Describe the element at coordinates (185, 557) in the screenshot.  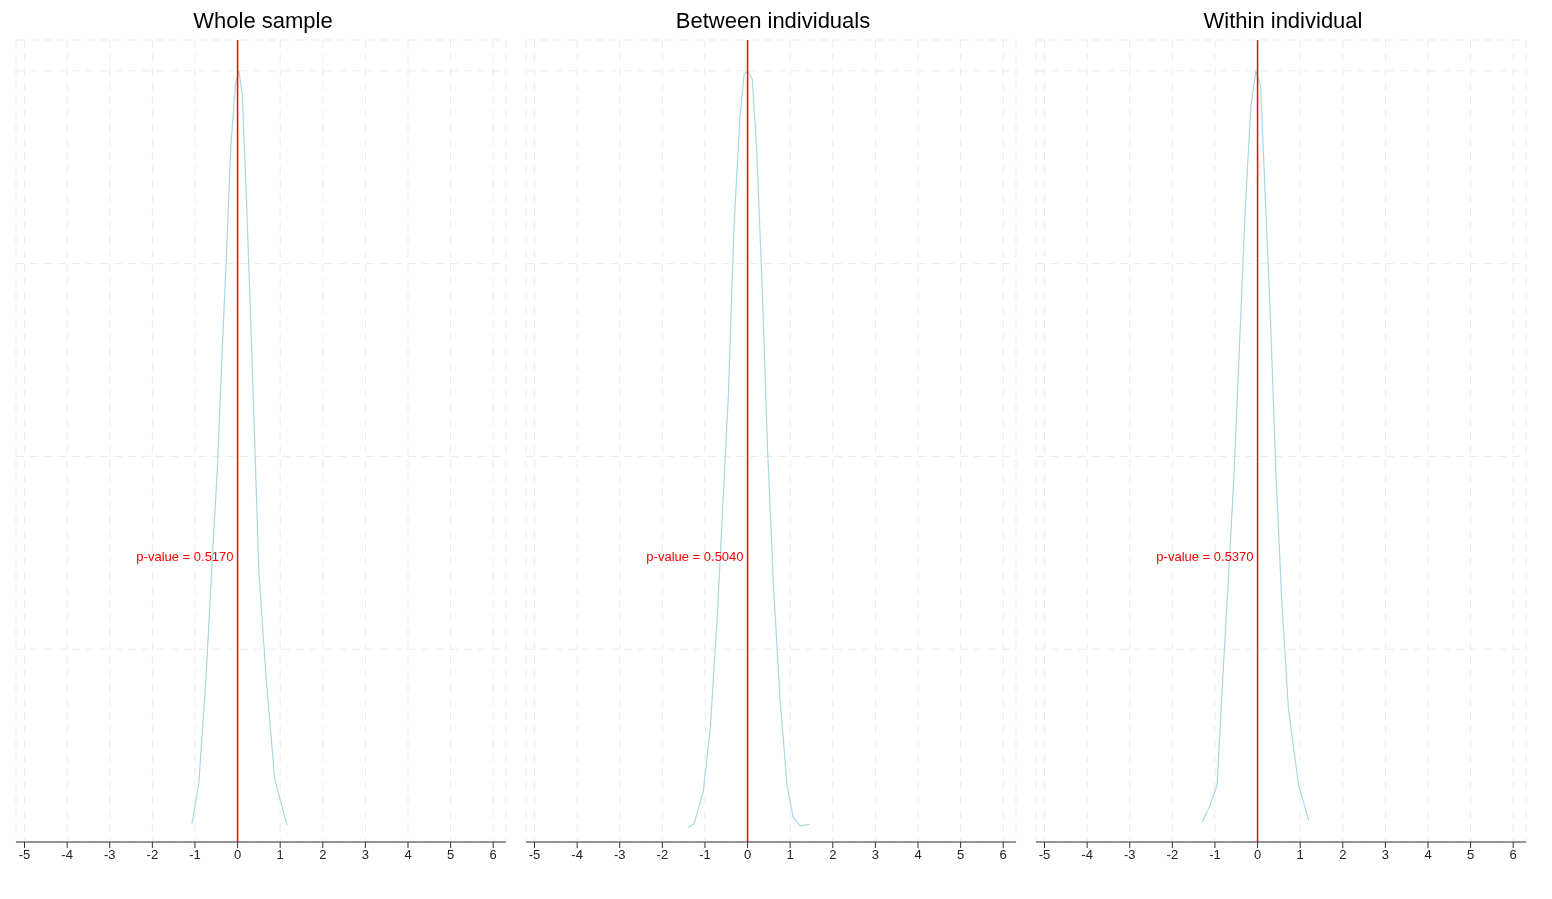
I see `annotation: p-value = 0.5170` at that location.